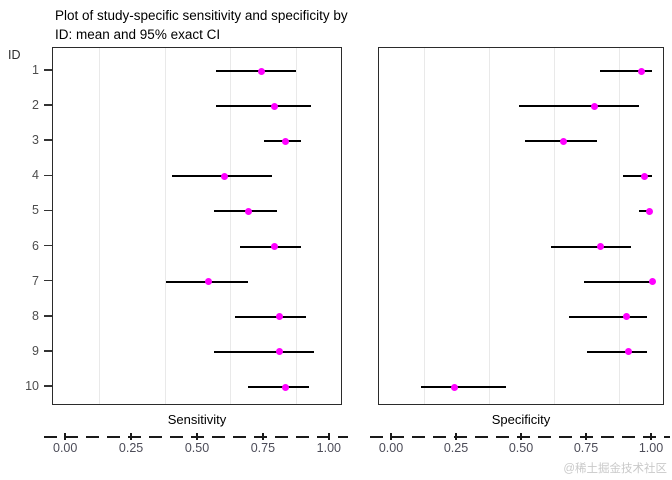  I want to click on study-id-label-8: 8, so click(35, 315).